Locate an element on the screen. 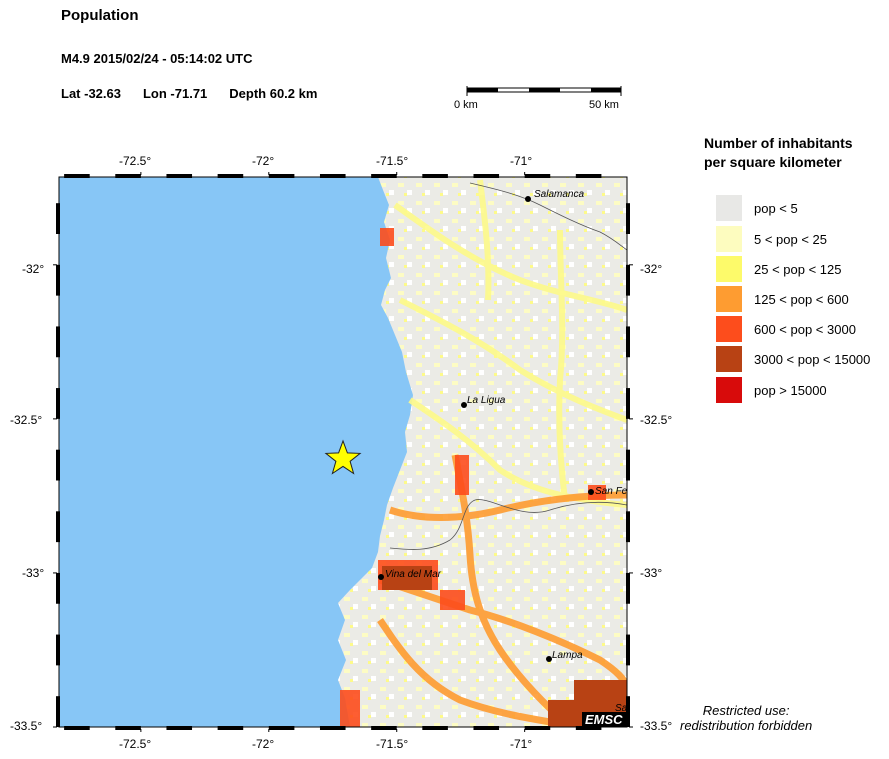 The height and width of the screenshot is (759, 889). x-tick-bottom: -71.5° is located at coordinates (392, 744).